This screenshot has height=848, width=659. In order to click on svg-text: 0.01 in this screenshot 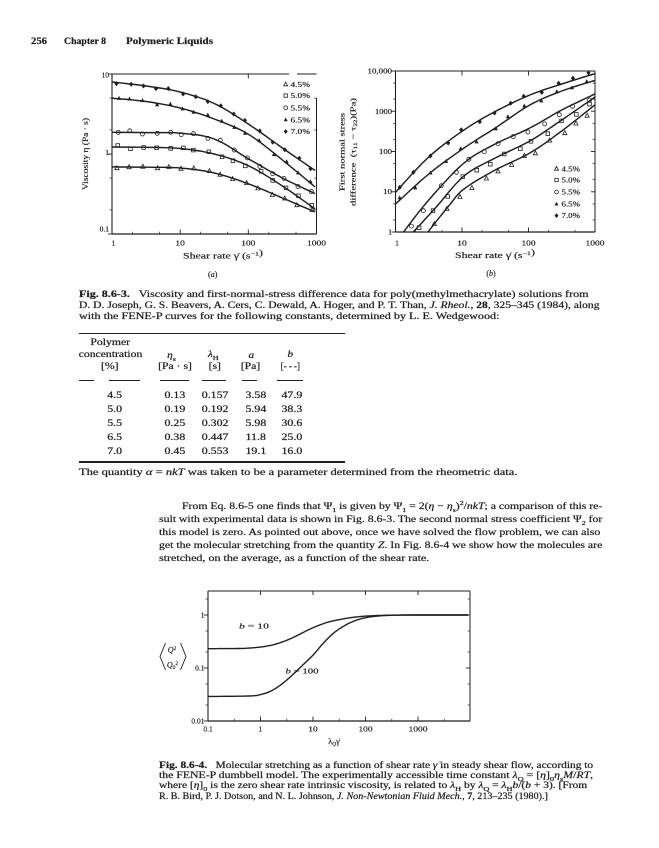, I will do `click(197, 721)`.